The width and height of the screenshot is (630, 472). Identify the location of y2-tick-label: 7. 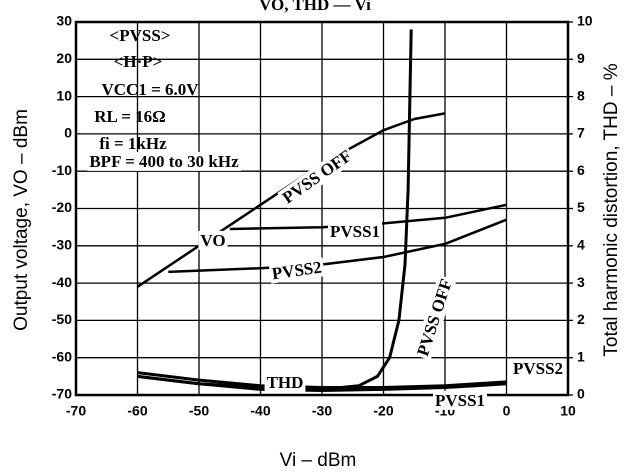
(581, 133).